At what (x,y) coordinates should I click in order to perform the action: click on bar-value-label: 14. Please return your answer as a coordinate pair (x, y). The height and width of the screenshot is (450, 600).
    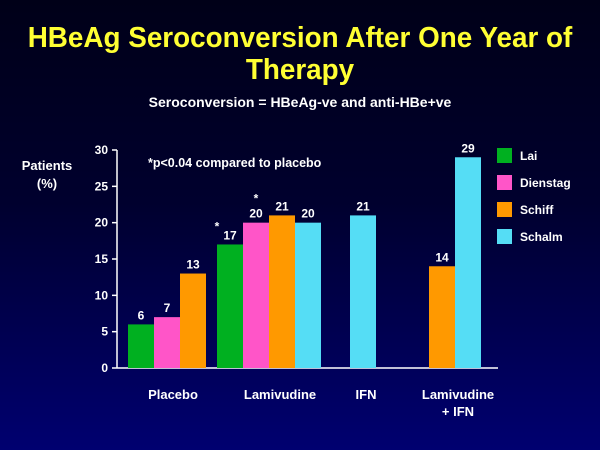
    Looking at the image, I should click on (442, 257).